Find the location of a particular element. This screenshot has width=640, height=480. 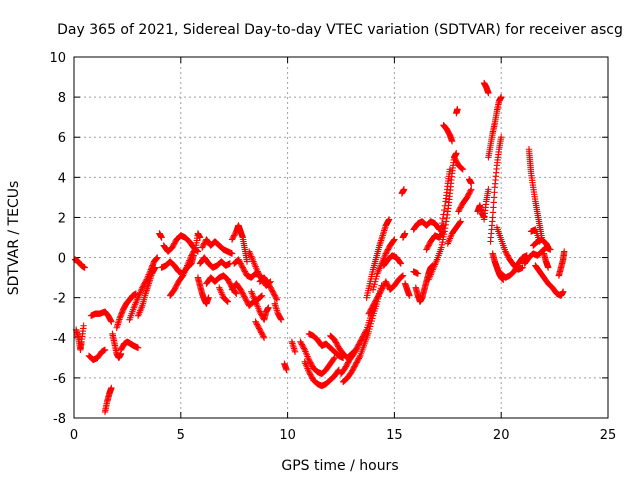

y-tick-label: 4 is located at coordinates (62, 178).